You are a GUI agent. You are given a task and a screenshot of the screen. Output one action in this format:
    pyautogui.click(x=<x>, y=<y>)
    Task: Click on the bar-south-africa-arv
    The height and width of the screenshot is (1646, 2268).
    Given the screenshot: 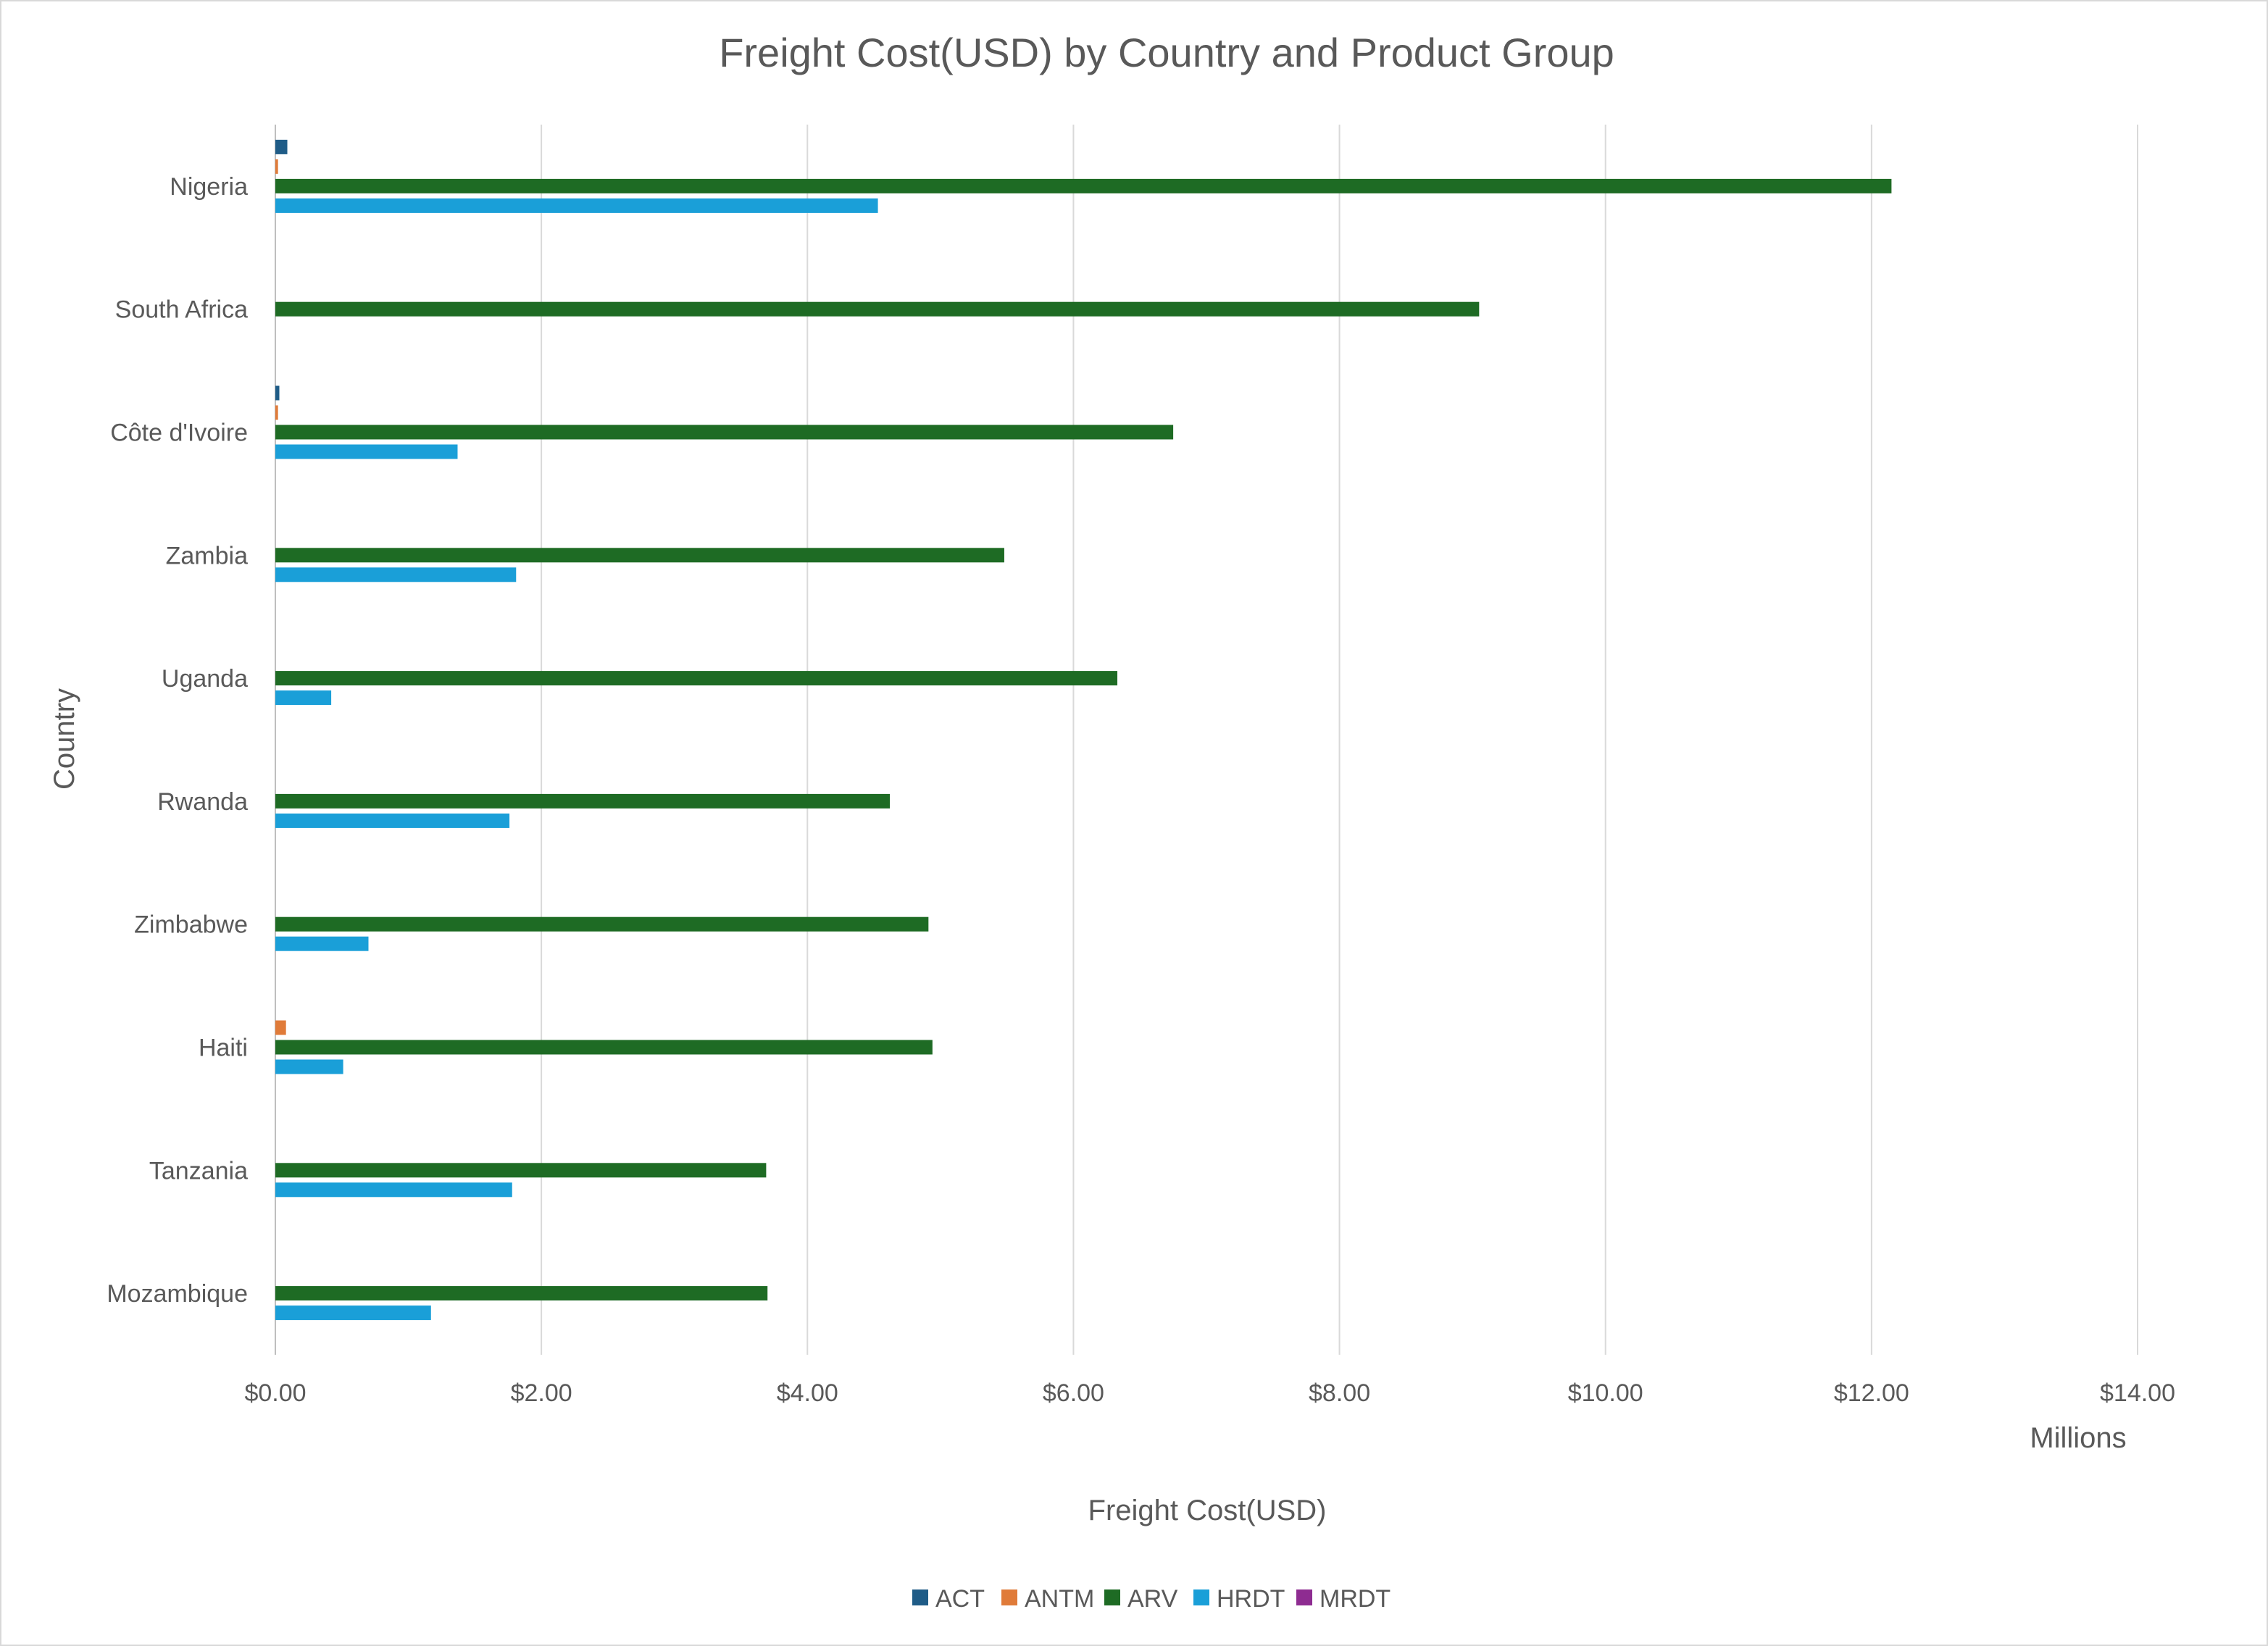 What is the action you would take?
    pyautogui.click(x=878, y=309)
    